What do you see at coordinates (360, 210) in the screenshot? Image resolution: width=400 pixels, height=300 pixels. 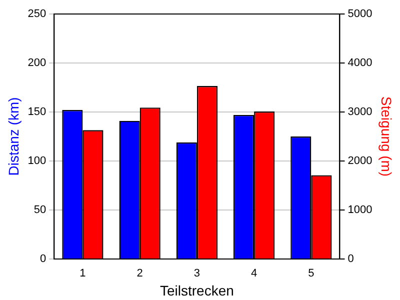 I see `y2-tick-label: 1000` at bounding box center [360, 210].